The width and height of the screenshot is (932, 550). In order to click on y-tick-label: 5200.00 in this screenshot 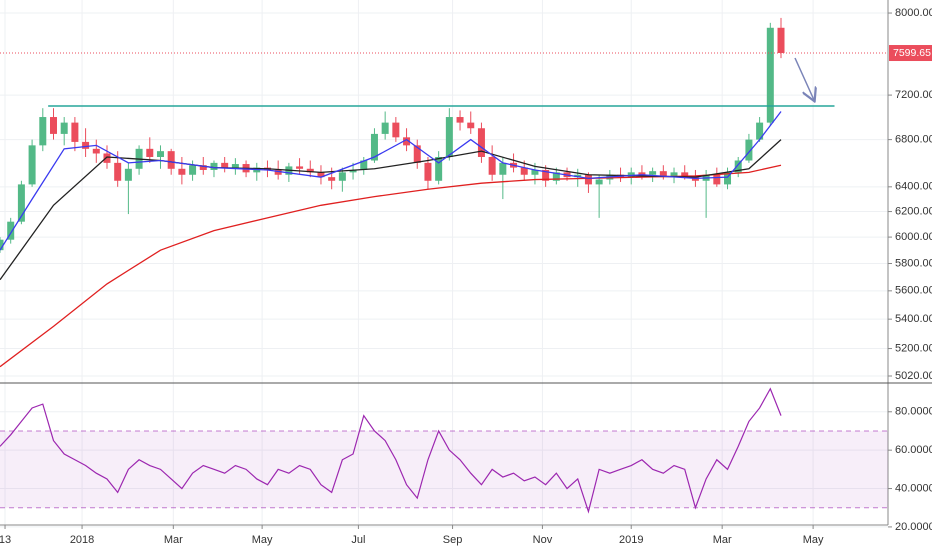, I will do `click(913, 348)`.